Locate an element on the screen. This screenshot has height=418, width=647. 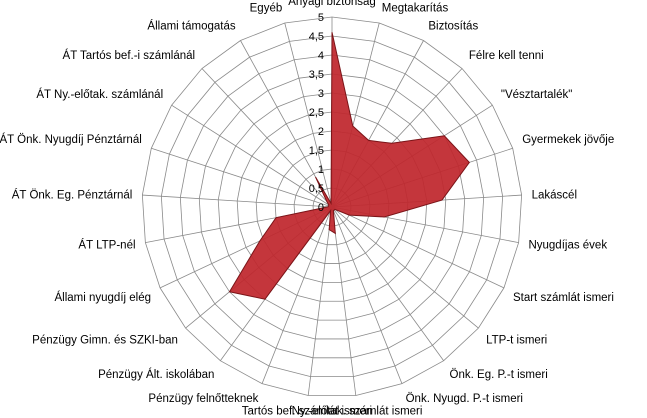
category-label: Önk. Eg. P.-t ismeri is located at coordinates (499, 375).